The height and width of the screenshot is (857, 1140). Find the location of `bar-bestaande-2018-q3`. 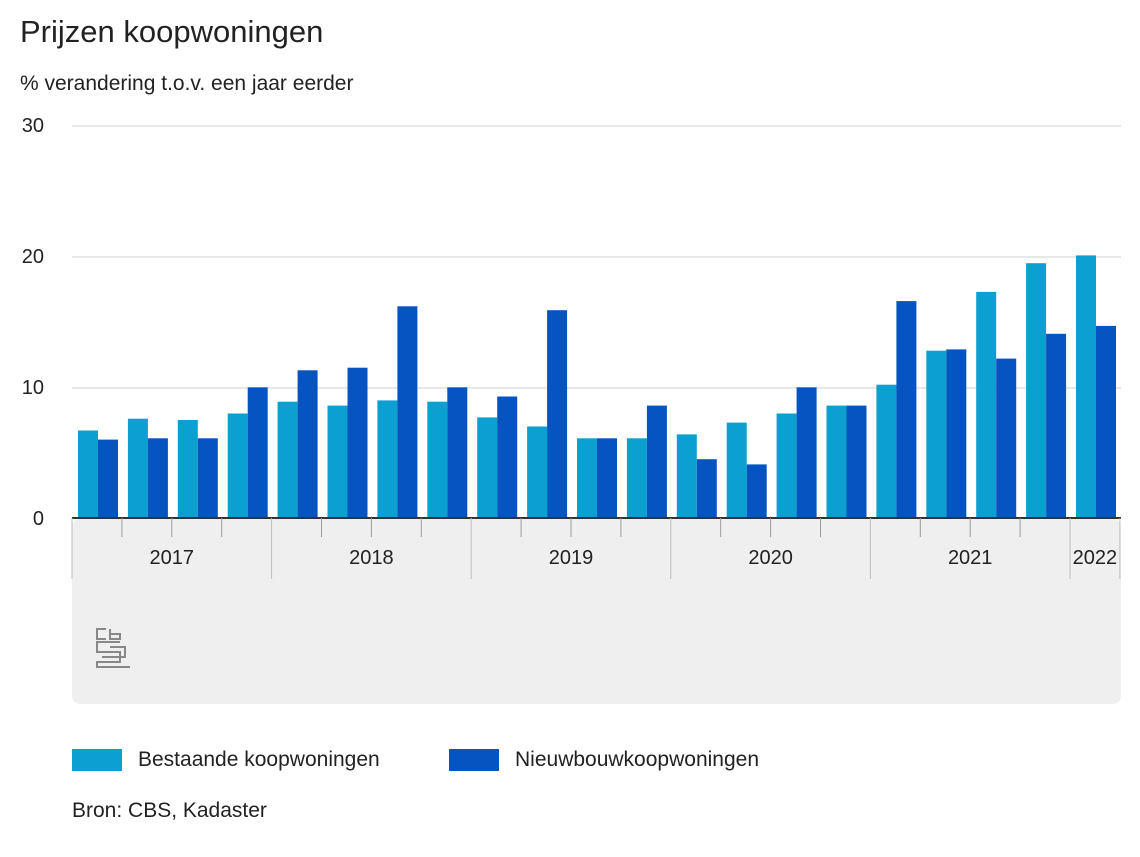

bar-bestaande-2018-q3 is located at coordinates (387, 459).